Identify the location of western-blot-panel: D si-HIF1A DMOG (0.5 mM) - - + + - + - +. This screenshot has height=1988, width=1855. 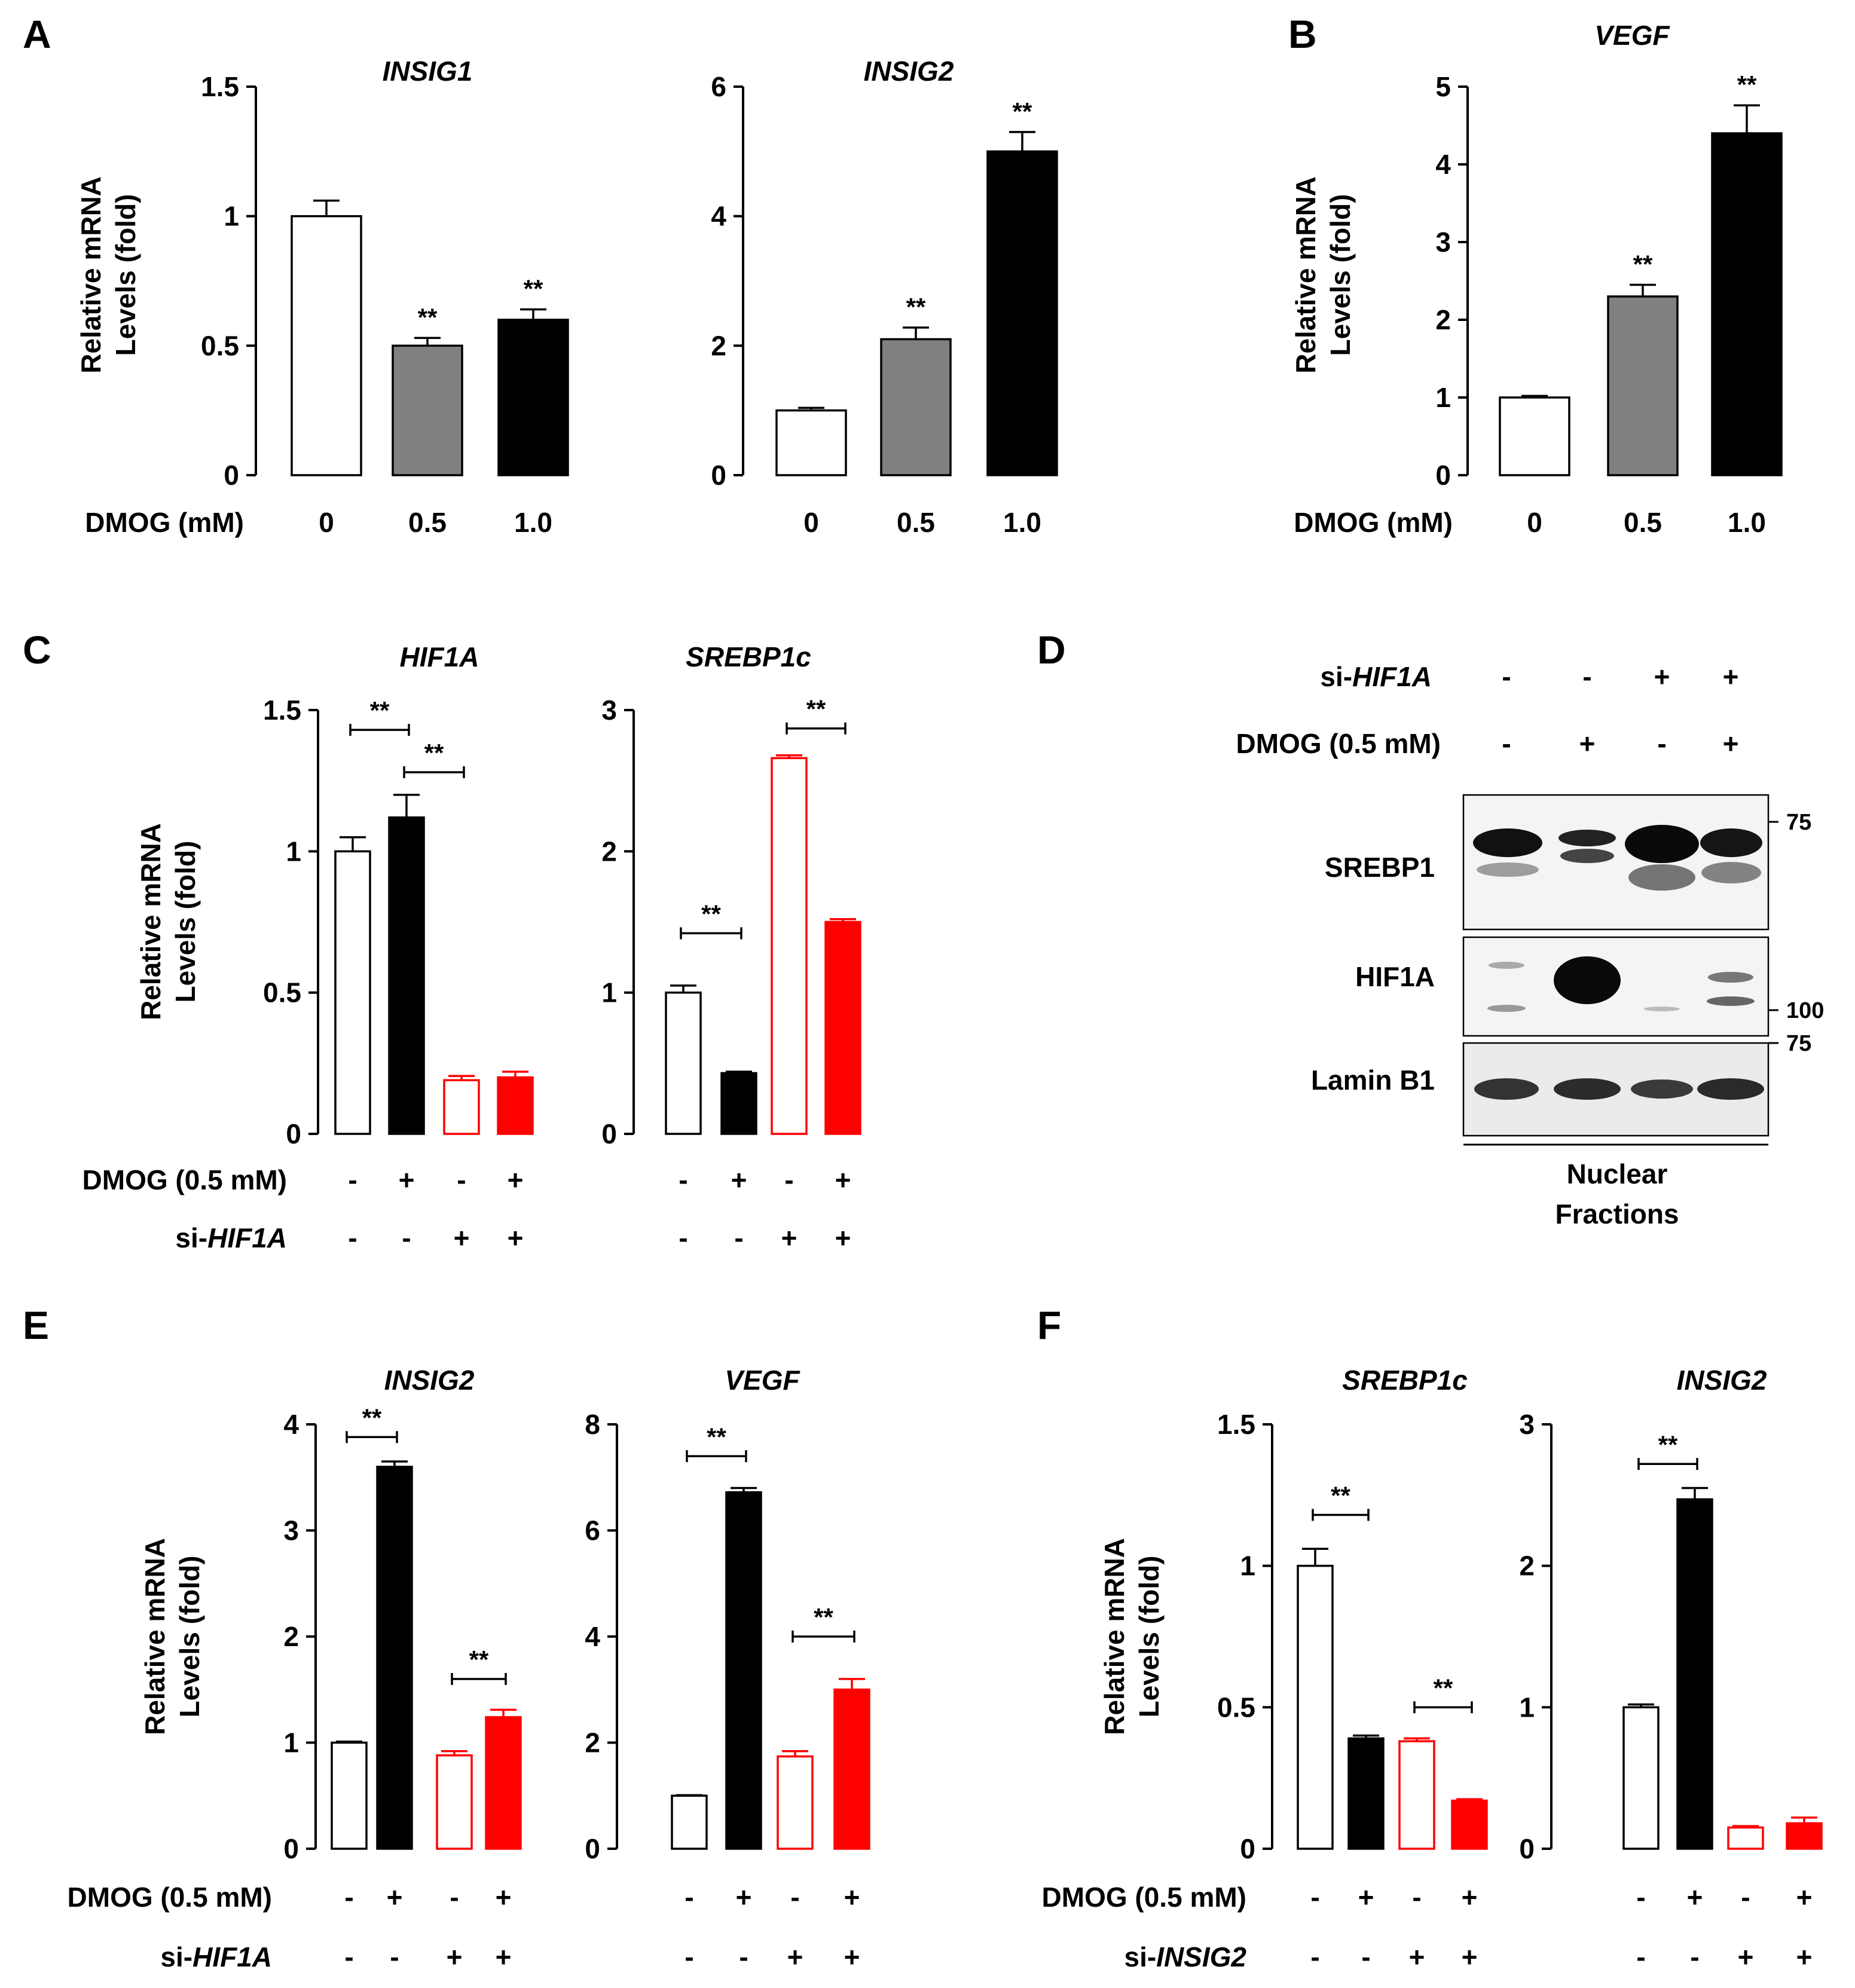
(1430, 928).